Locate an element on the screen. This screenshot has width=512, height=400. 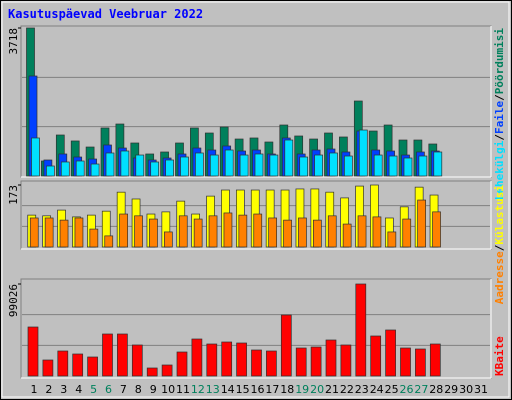
x-tick-label: 5 is located at coordinates (93, 389).